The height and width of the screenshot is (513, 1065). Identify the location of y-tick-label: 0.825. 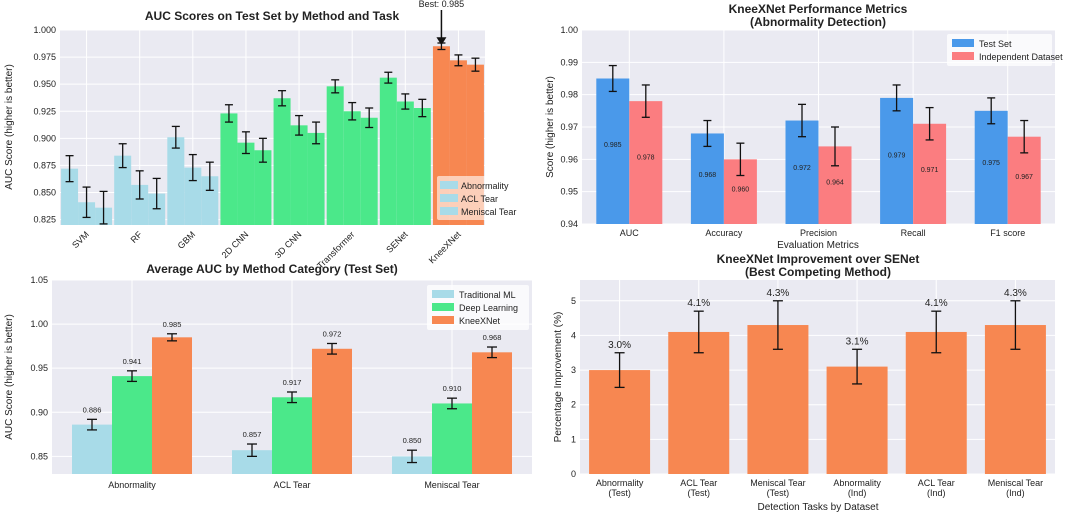
(44, 220).